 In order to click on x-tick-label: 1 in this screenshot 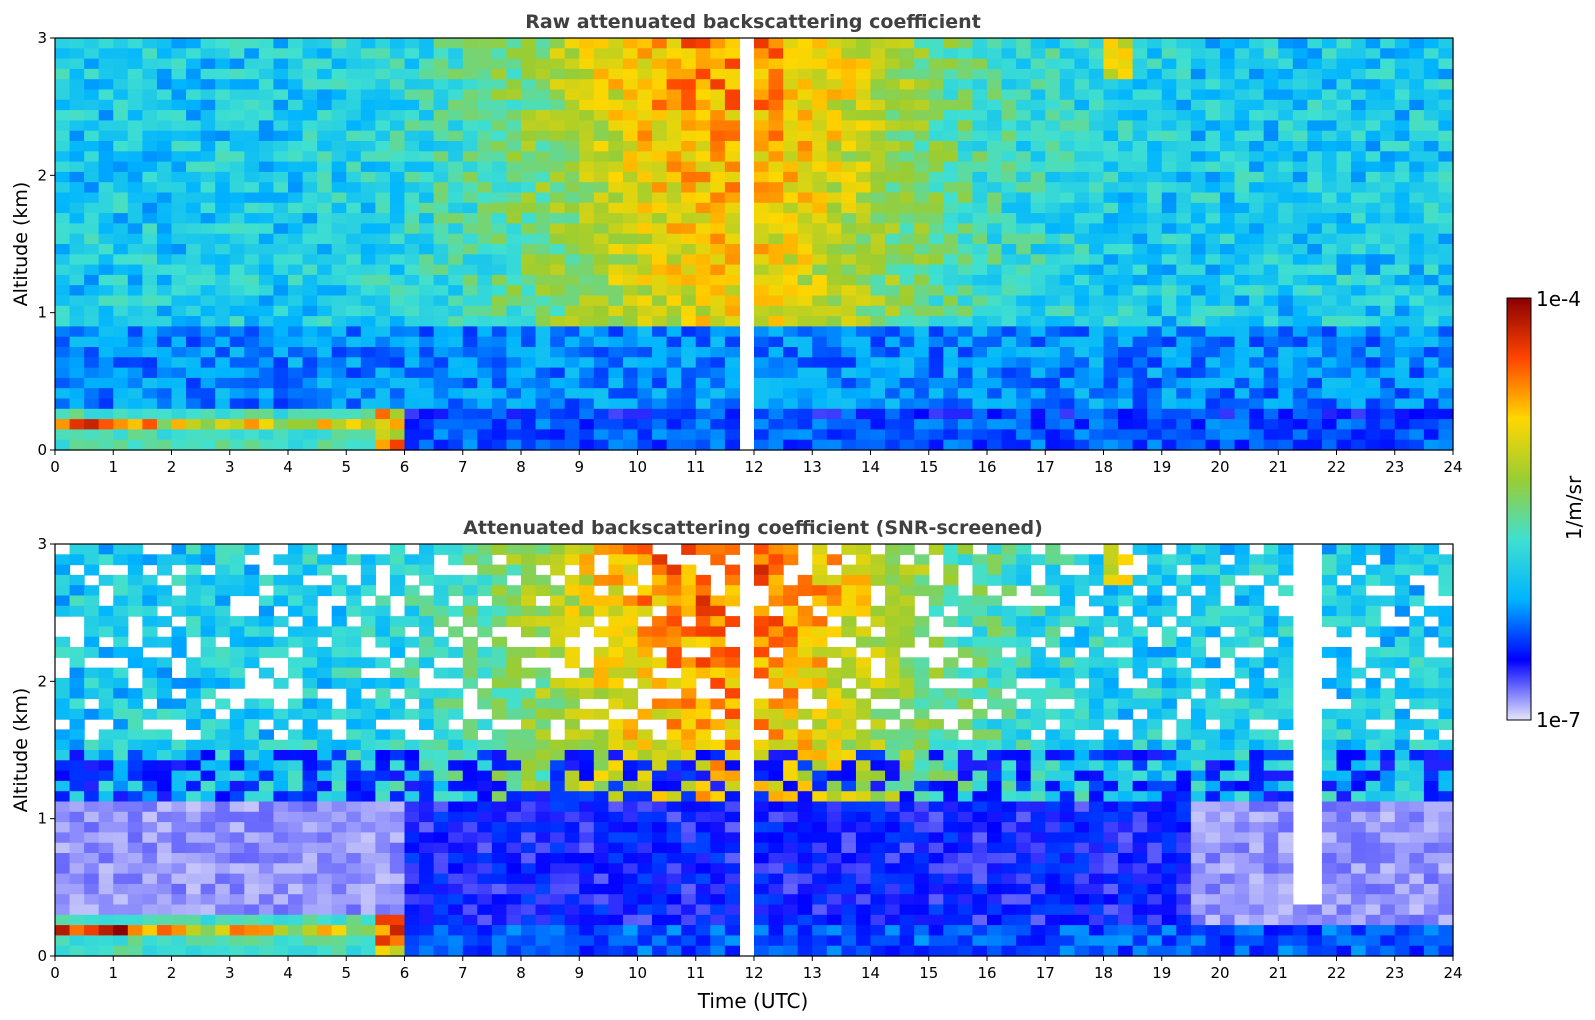, I will do `click(113, 467)`.